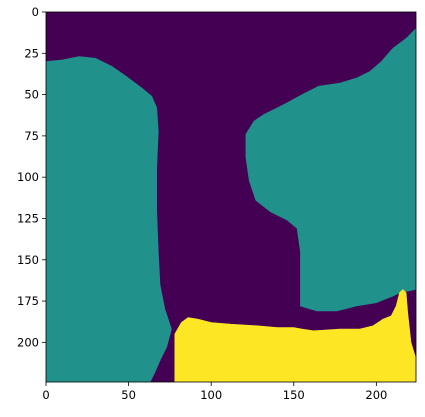 Image resolution: width=425 pixels, height=417 pixels. What do you see at coordinates (295, 335) in the screenshot?
I see `region-yellow` at bounding box center [295, 335].